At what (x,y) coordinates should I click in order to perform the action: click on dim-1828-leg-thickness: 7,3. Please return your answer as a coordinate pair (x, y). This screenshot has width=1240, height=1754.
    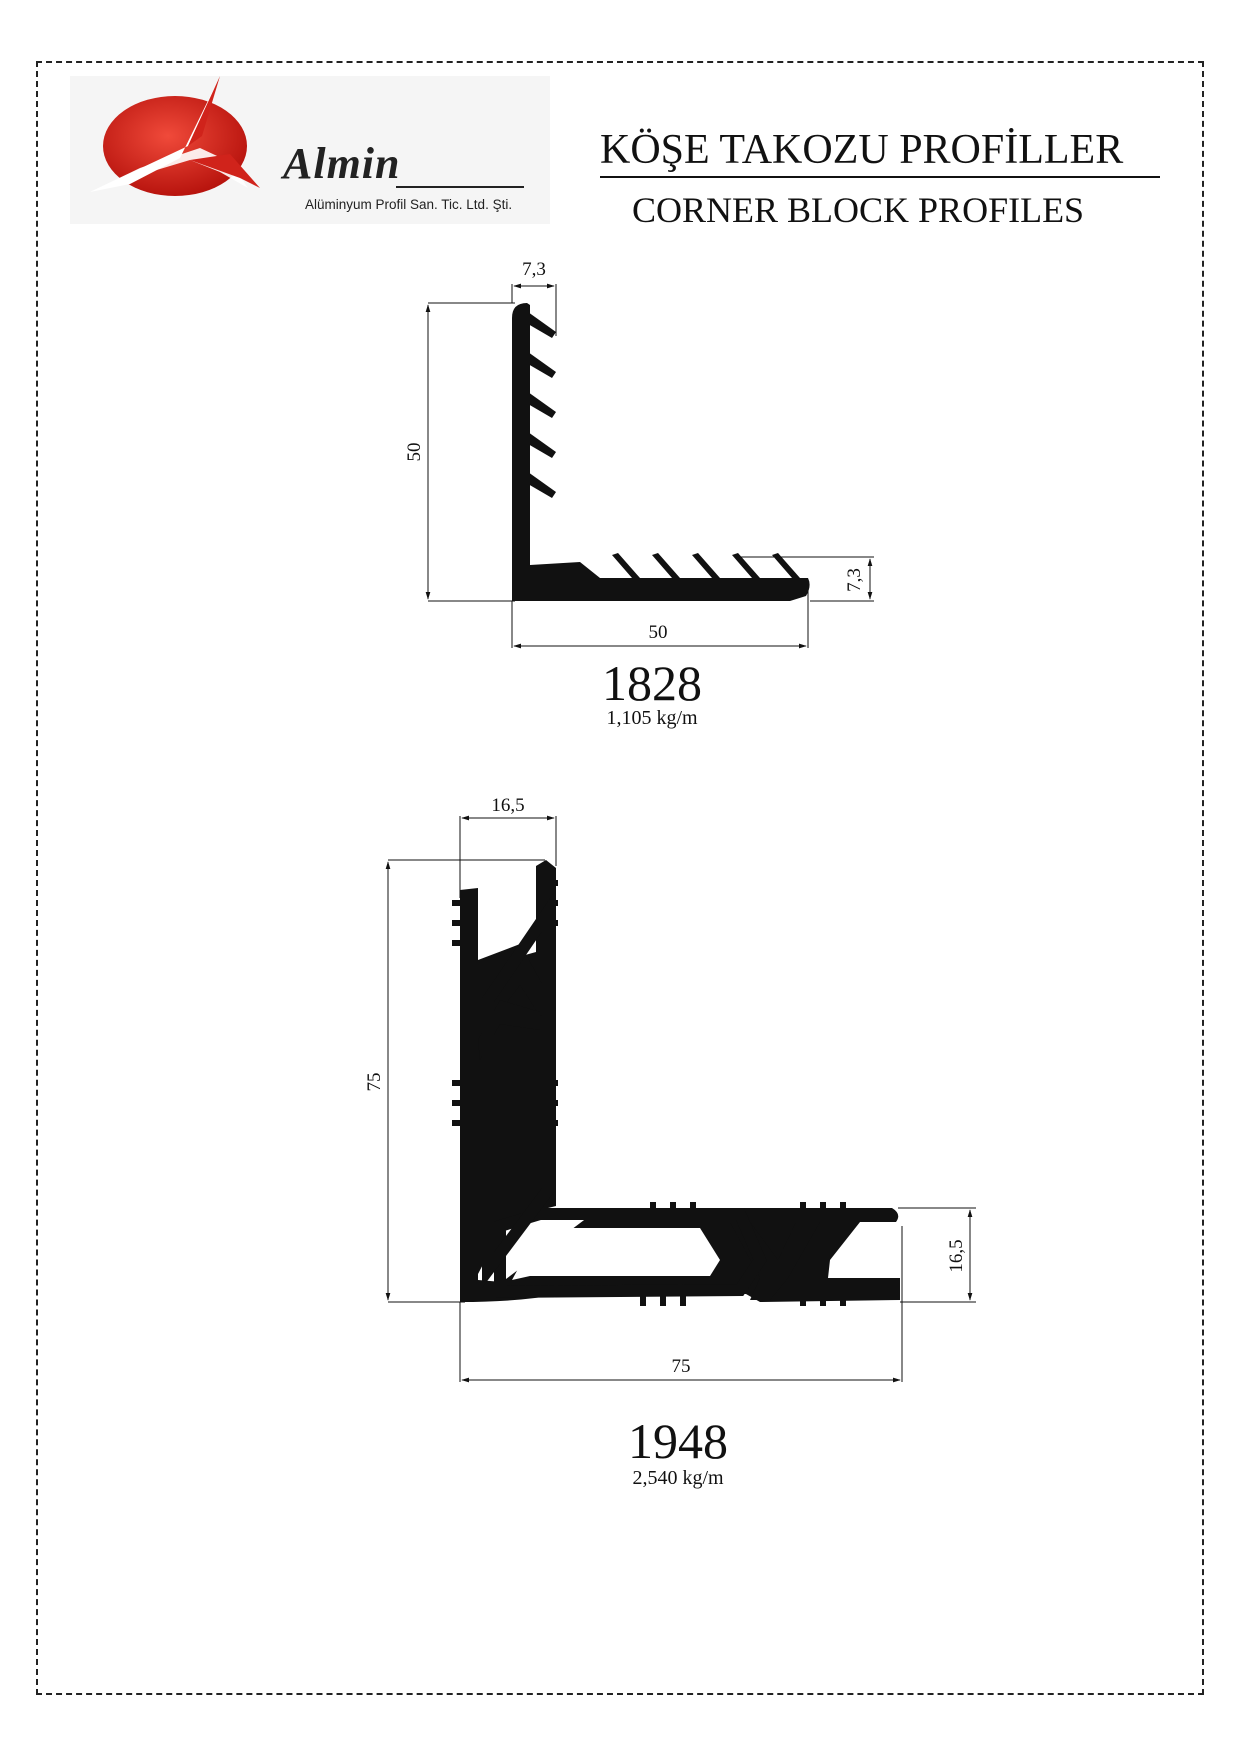
    Looking at the image, I should click on (854, 580).